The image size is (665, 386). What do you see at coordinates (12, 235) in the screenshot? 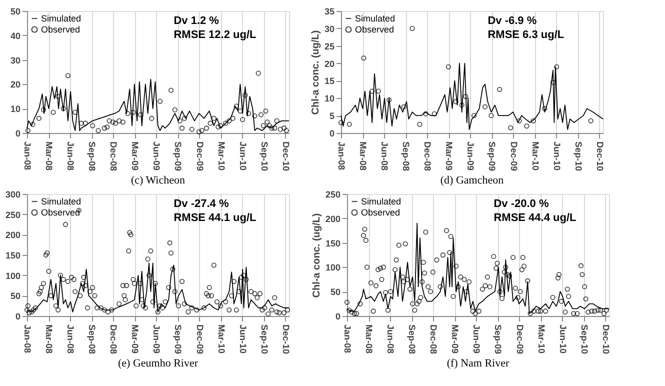
I see `y-tick-label: 200` at bounding box center [12, 235].